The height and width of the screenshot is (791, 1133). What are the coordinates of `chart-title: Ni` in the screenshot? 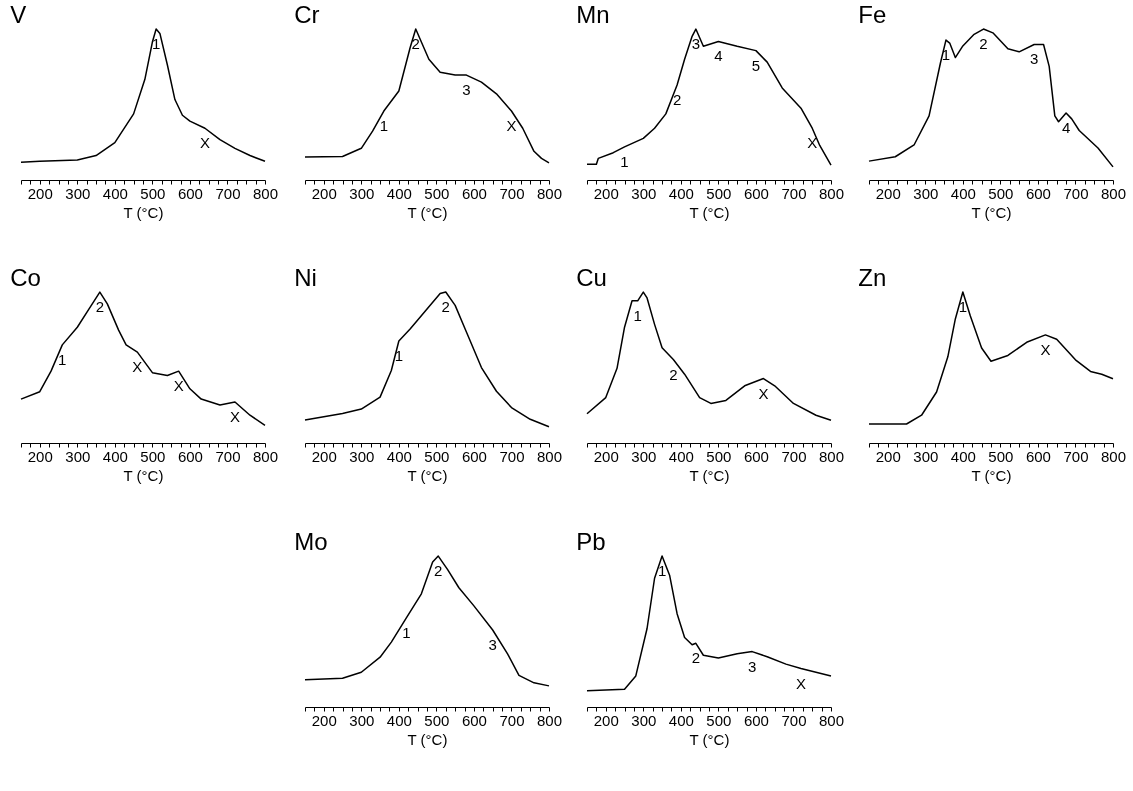 It's located at (305, 277).